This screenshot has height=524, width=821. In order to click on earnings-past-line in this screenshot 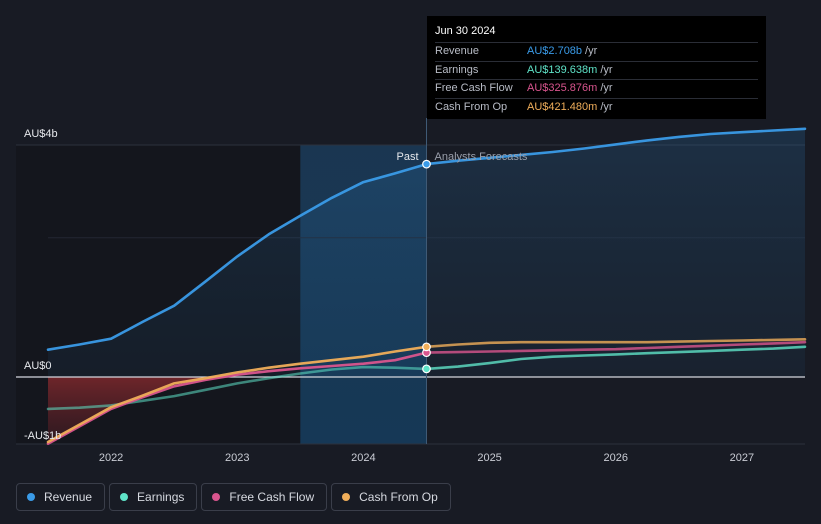, I will do `click(237, 388)`.